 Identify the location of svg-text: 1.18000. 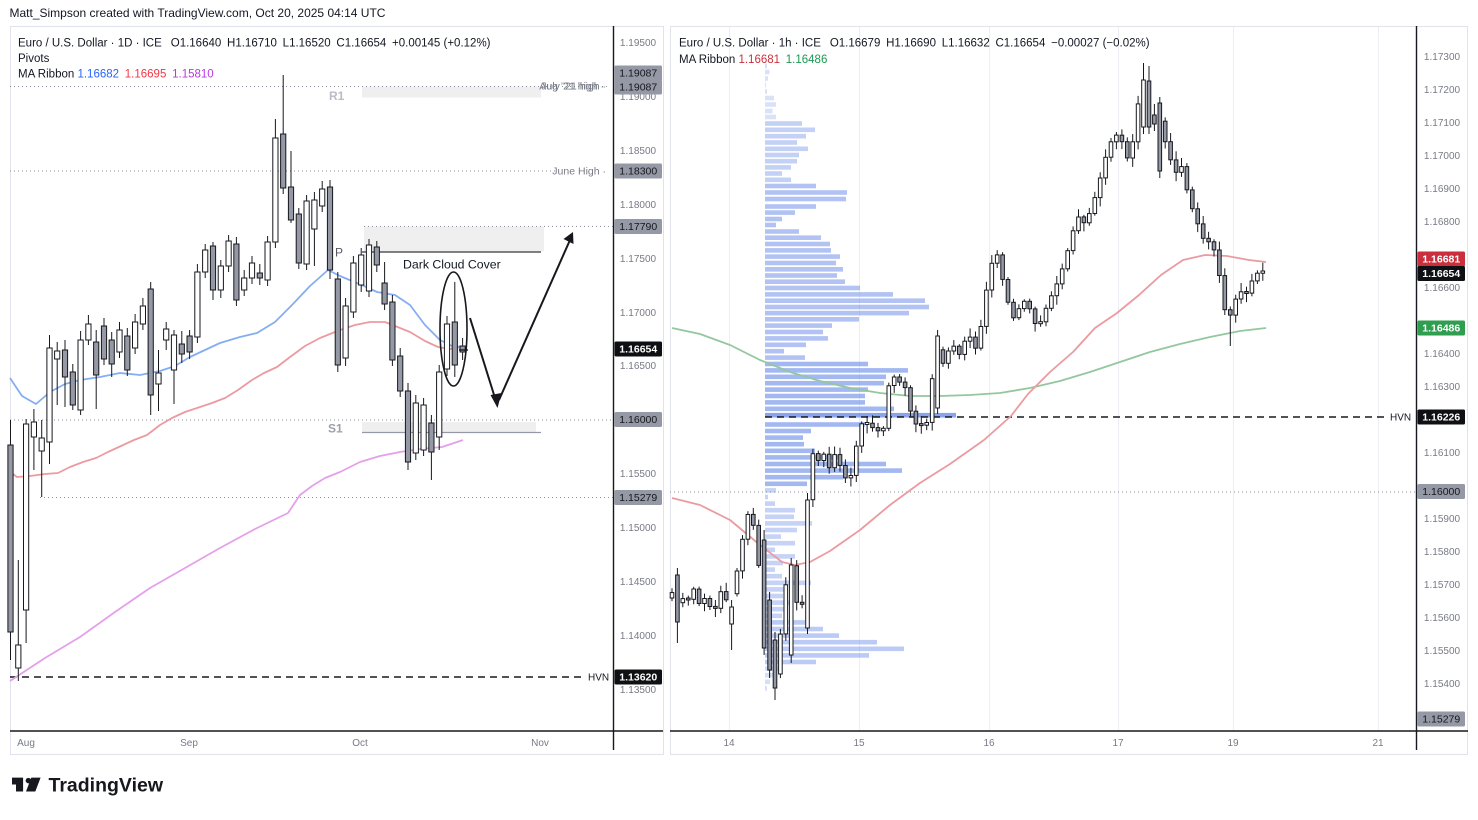
(638, 205).